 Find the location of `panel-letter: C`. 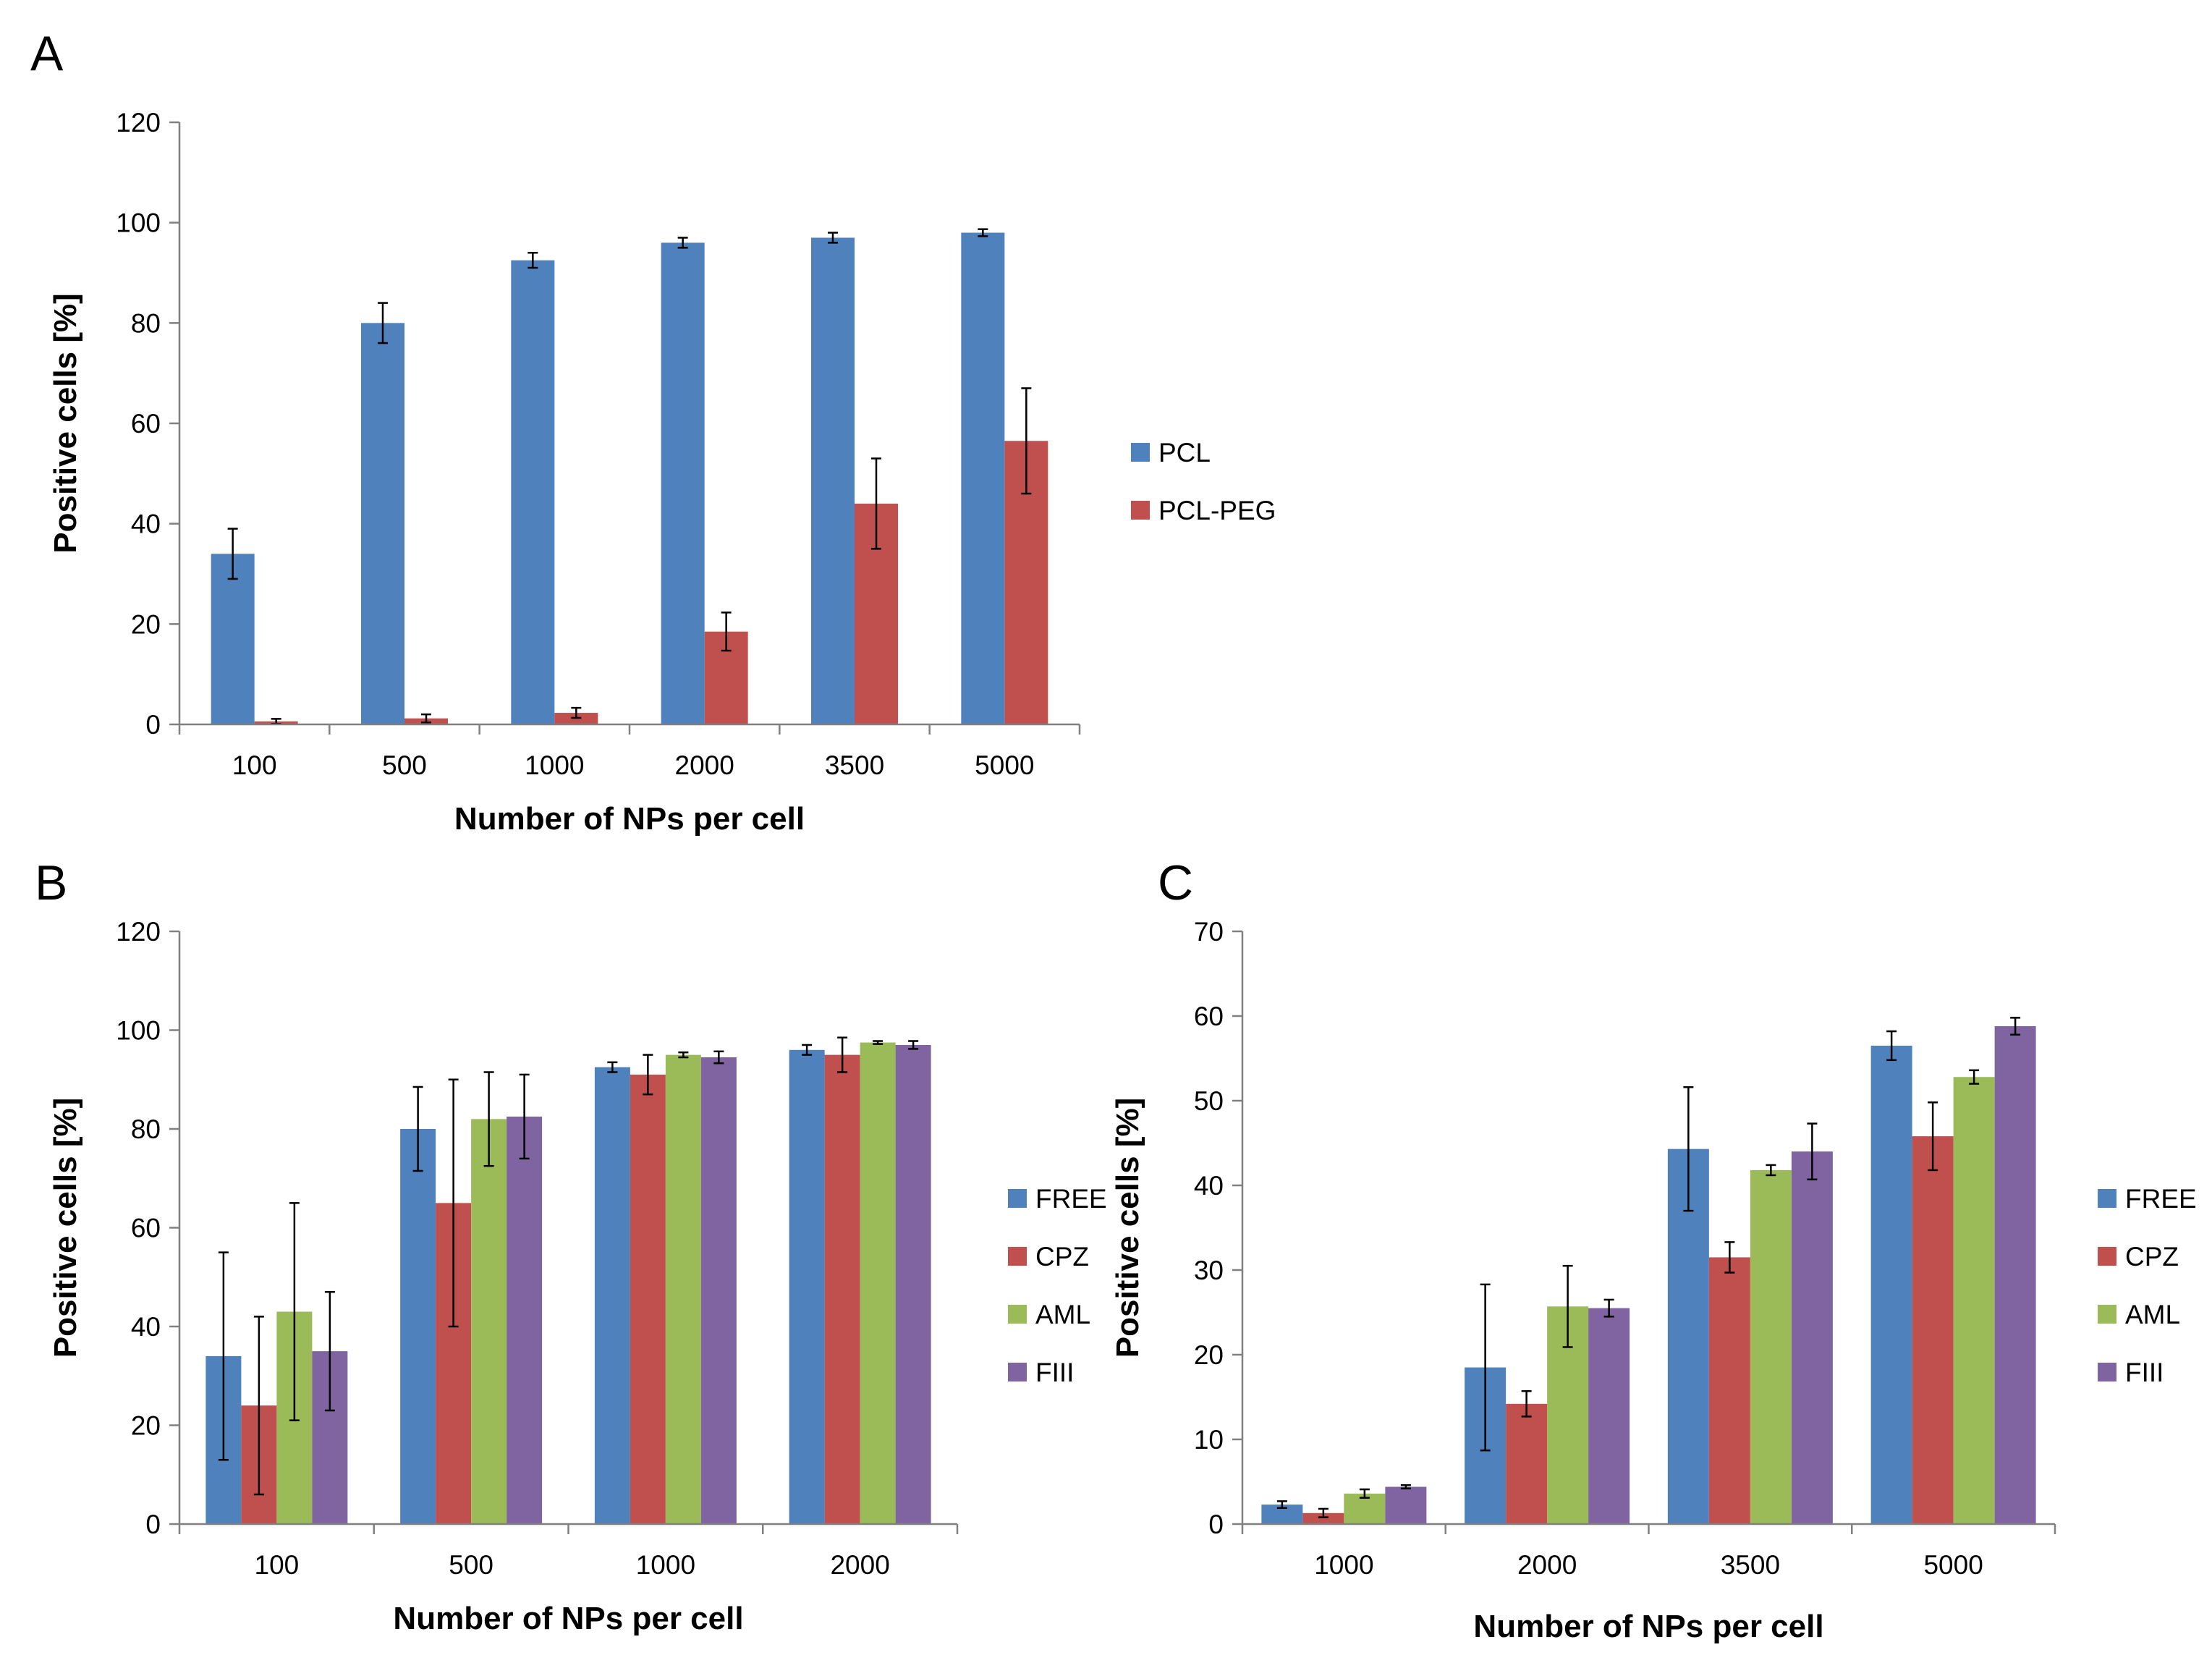

panel-letter: C is located at coordinates (1175, 883).